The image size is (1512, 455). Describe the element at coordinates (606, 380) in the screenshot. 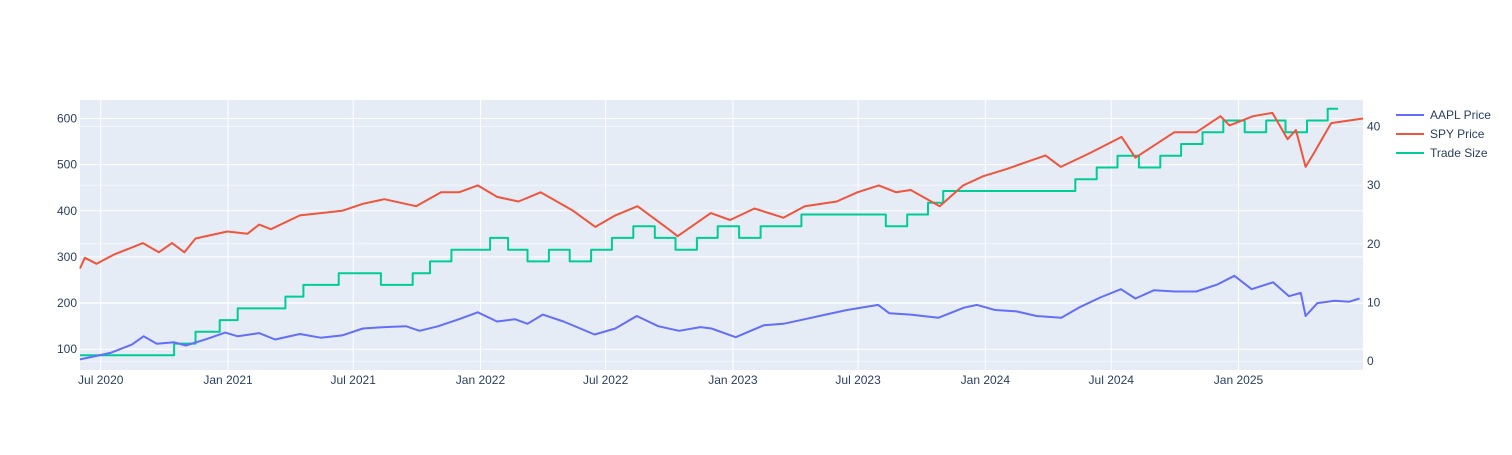

I see `x-tick-label: Jul 2022` at that location.